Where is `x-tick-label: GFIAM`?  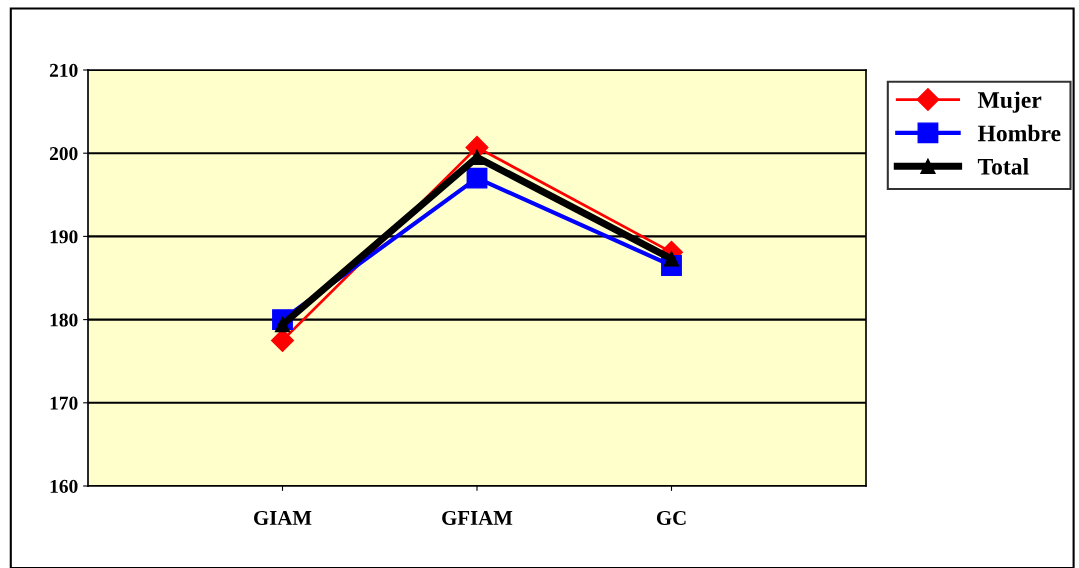 x-tick-label: GFIAM is located at coordinates (477, 517).